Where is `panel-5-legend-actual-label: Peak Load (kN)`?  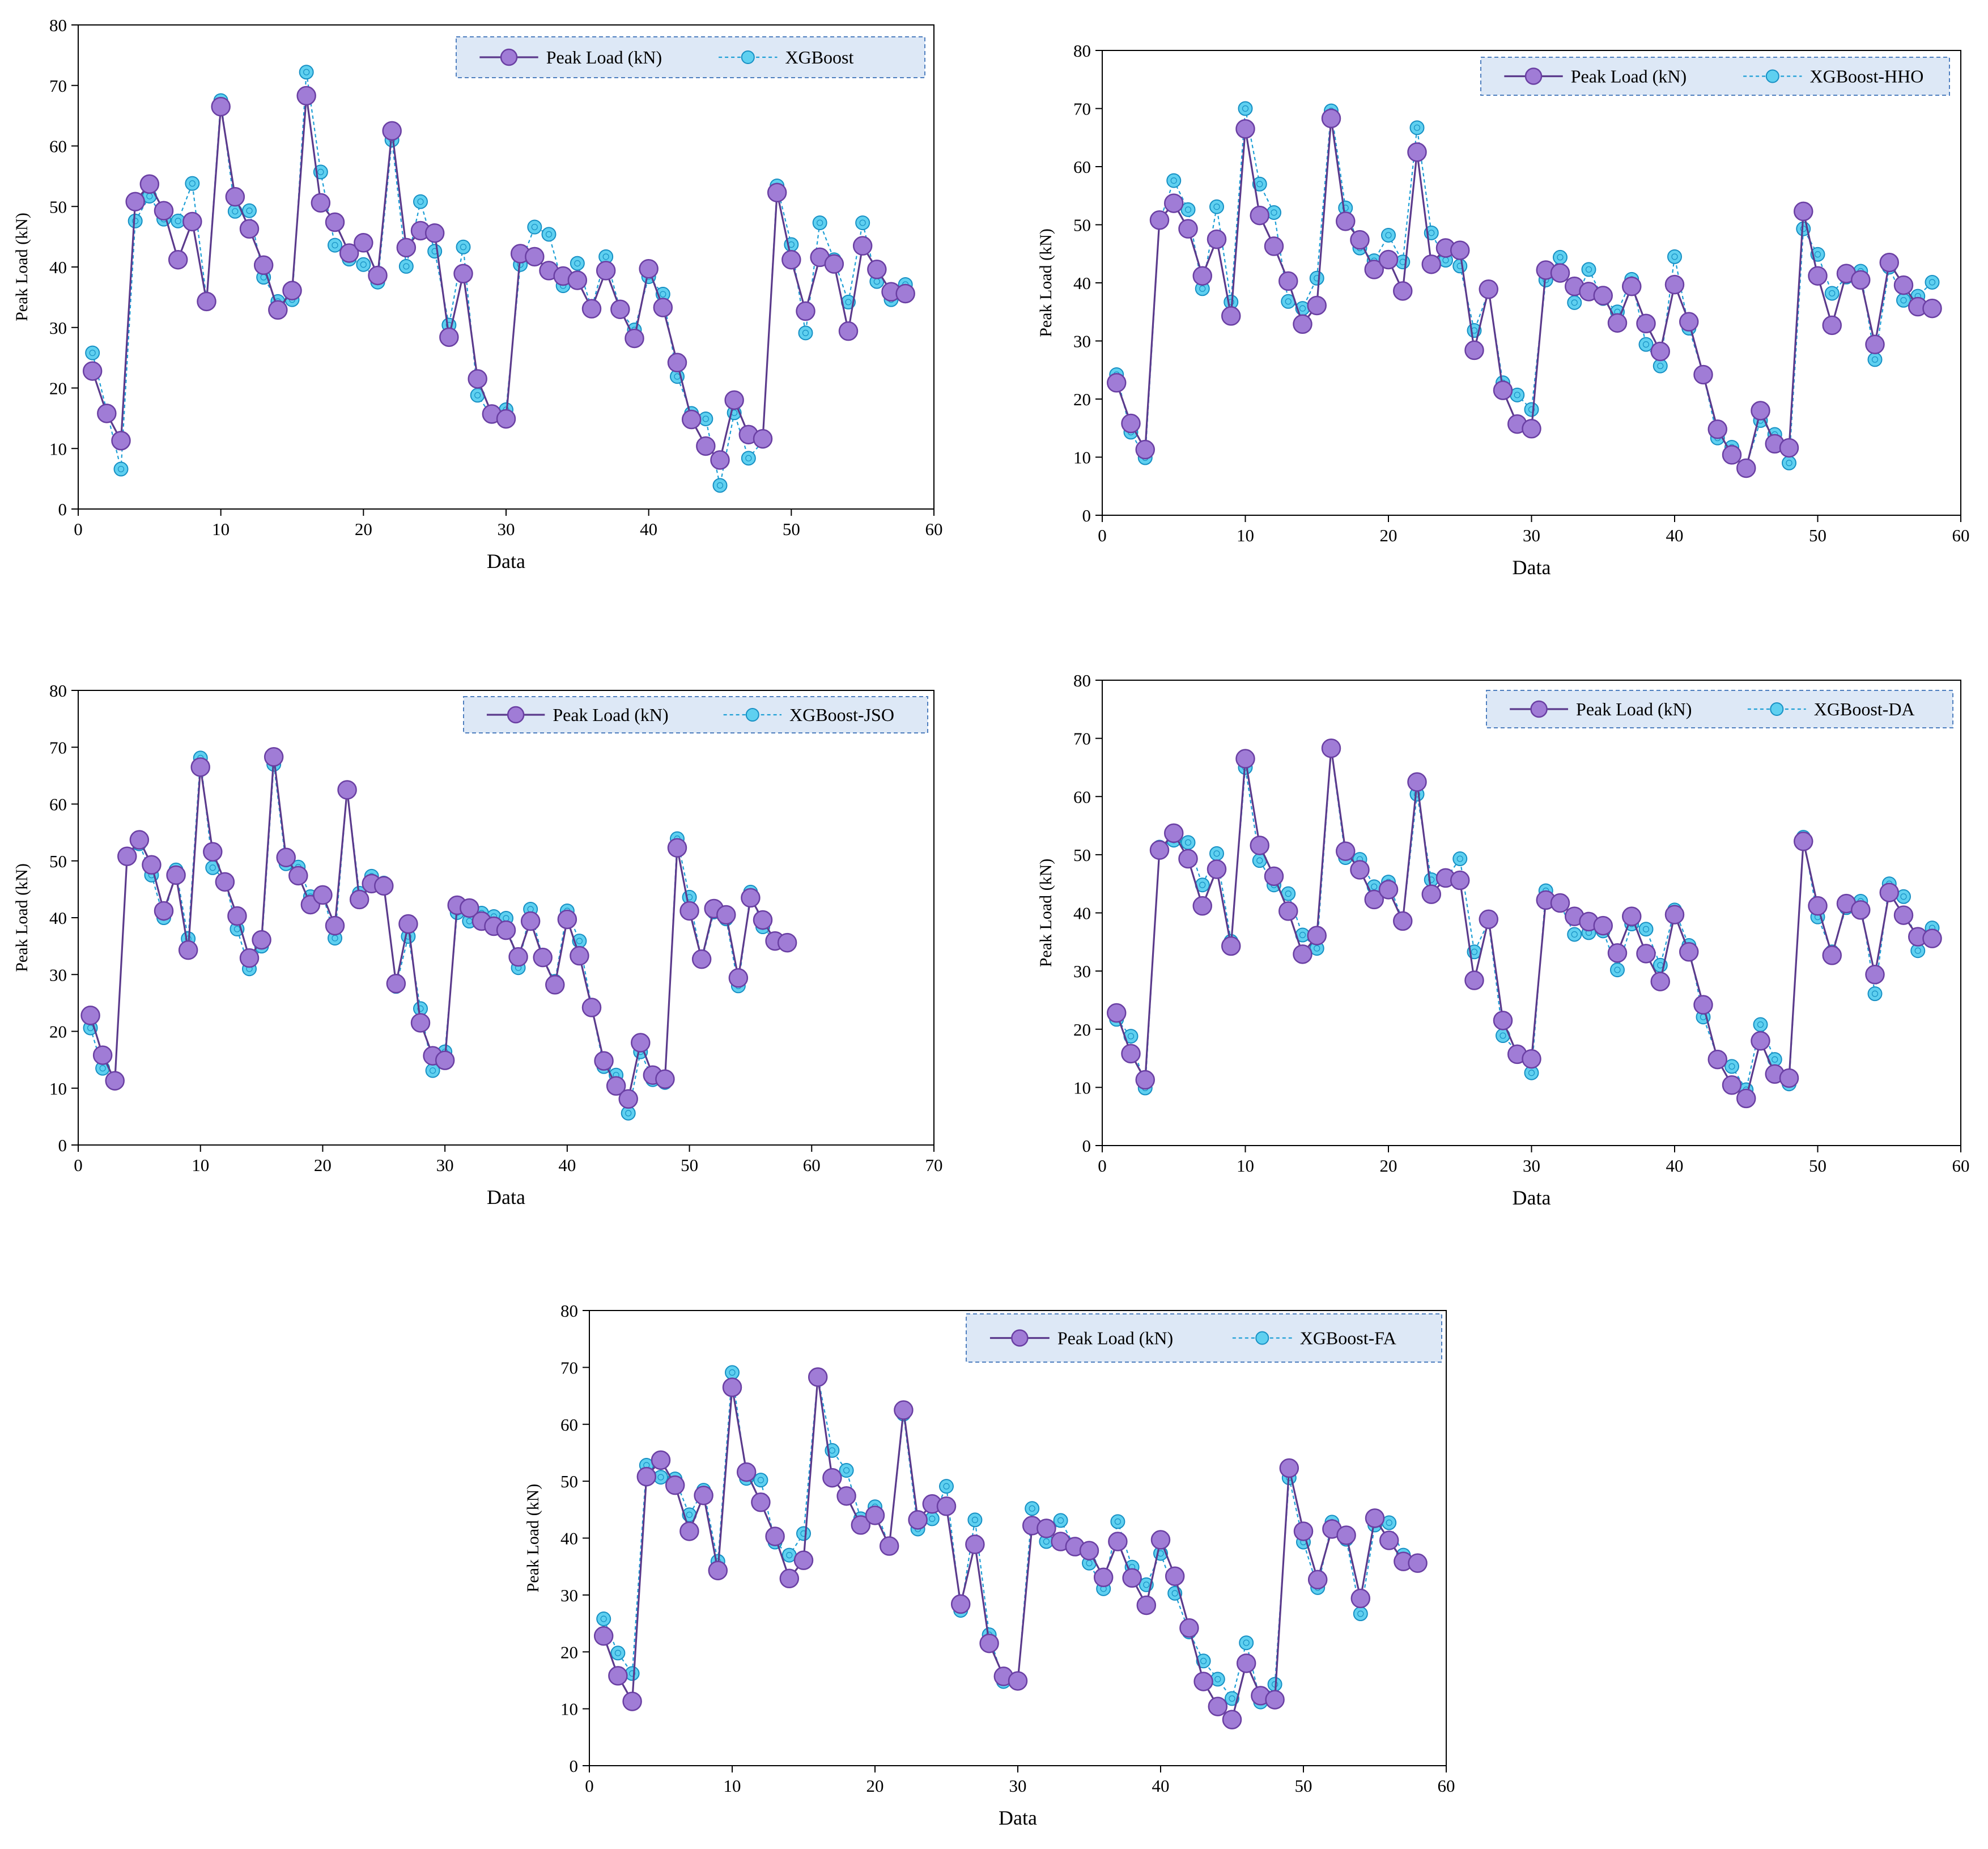 panel-5-legend-actual-label: Peak Load (kN) is located at coordinates (1115, 1338).